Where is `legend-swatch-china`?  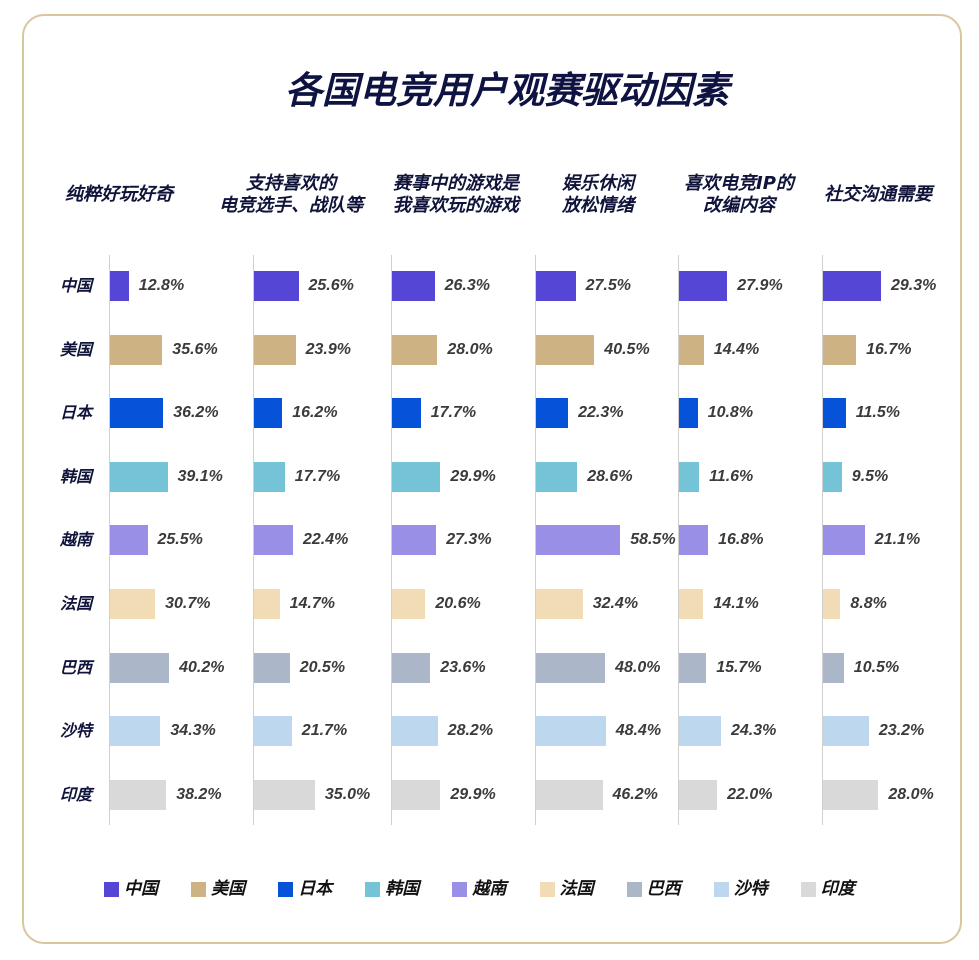 legend-swatch-china is located at coordinates (111, 889).